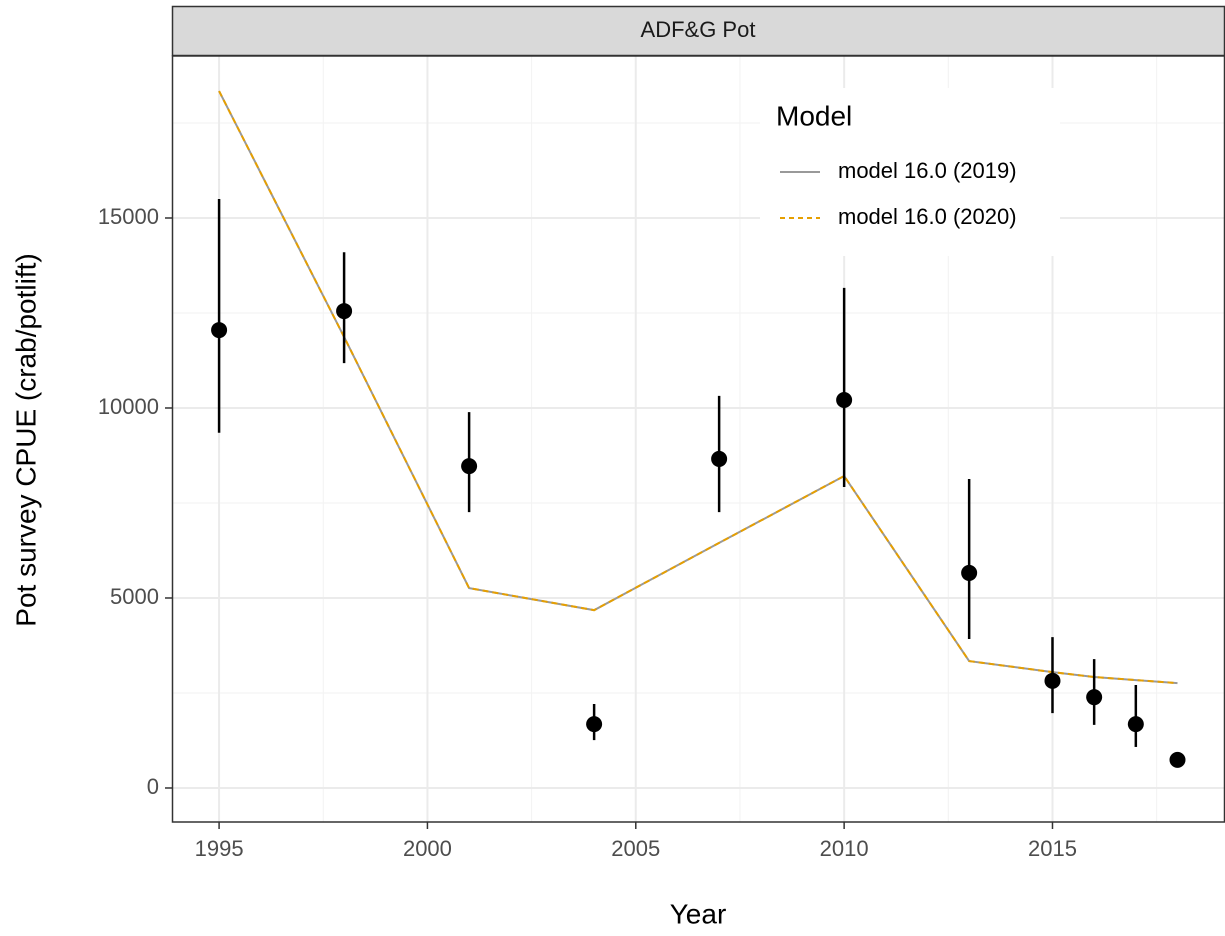 This screenshot has height=936, width=1225. I want to click on legend-title: Model, so click(814, 115).